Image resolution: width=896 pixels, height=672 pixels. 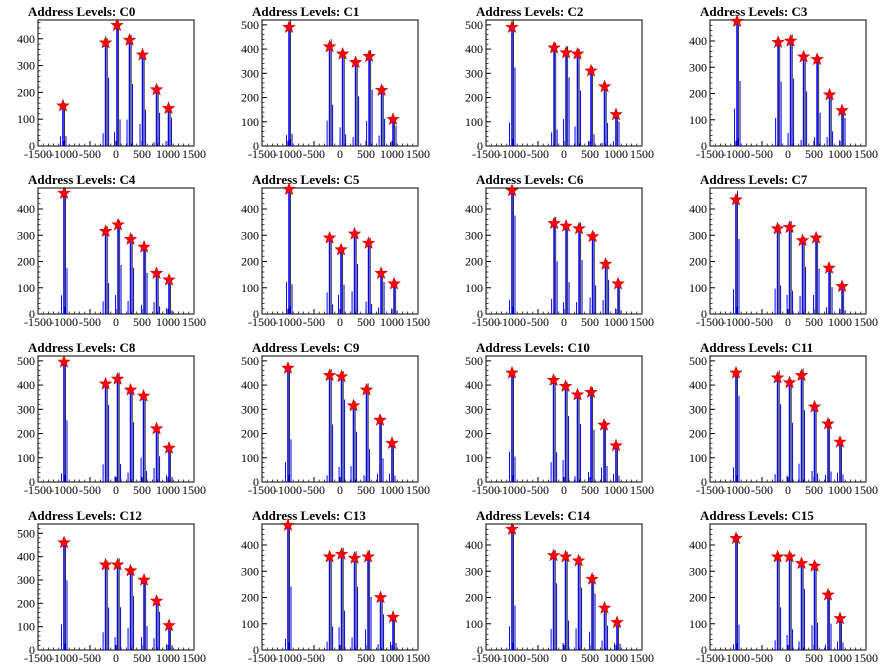 I want to click on chart-title: Address Levels: C12, so click(x=85, y=515).